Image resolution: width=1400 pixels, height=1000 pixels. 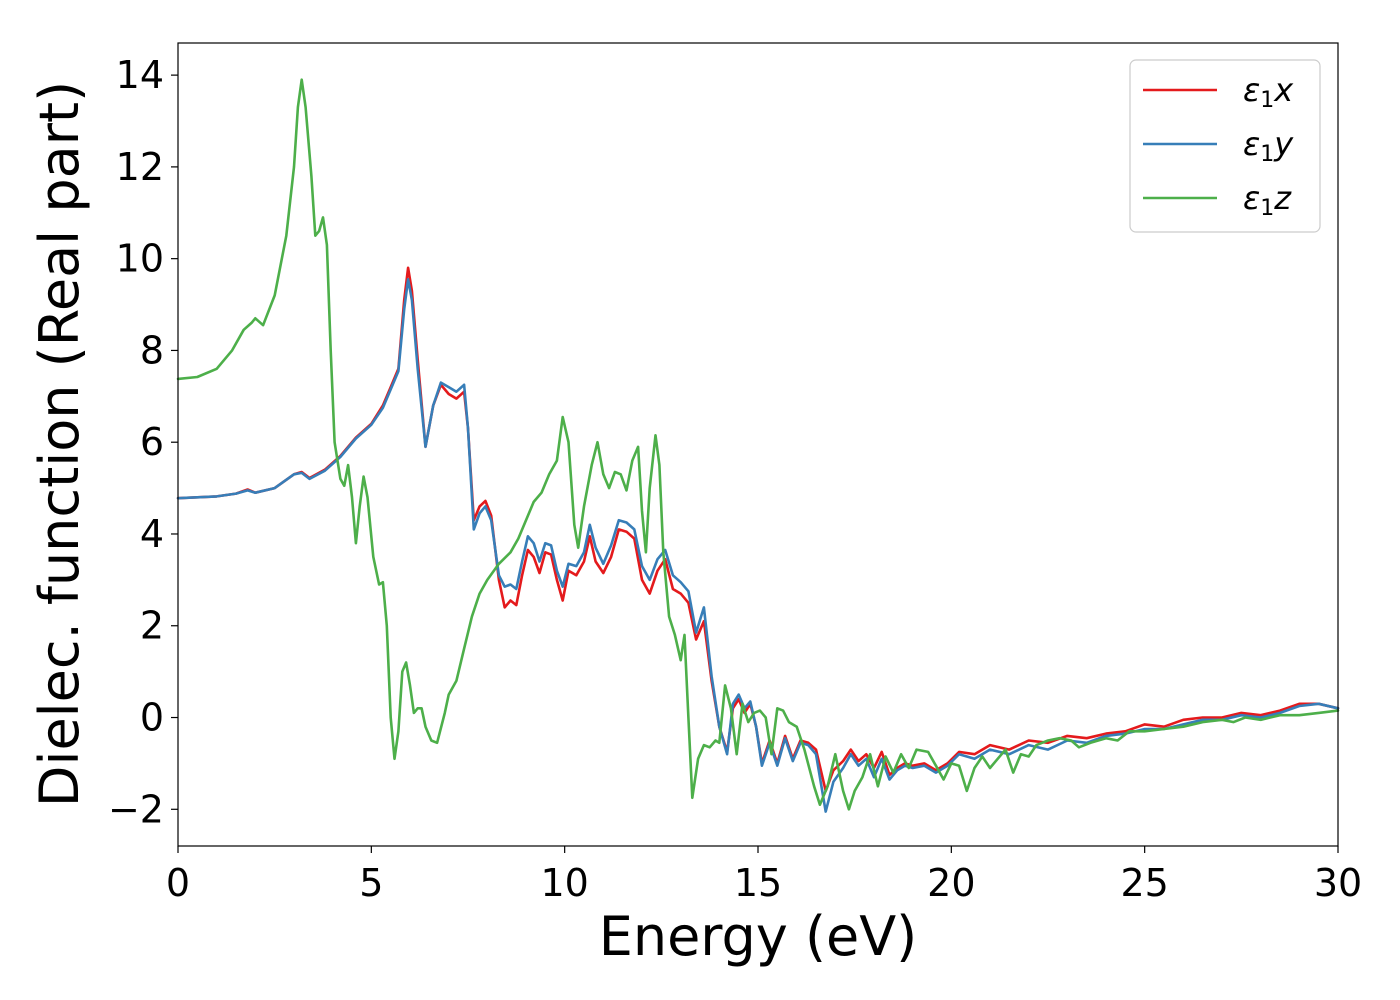 What do you see at coordinates (371, 883) in the screenshot?
I see `x-tick-label: 5` at bounding box center [371, 883].